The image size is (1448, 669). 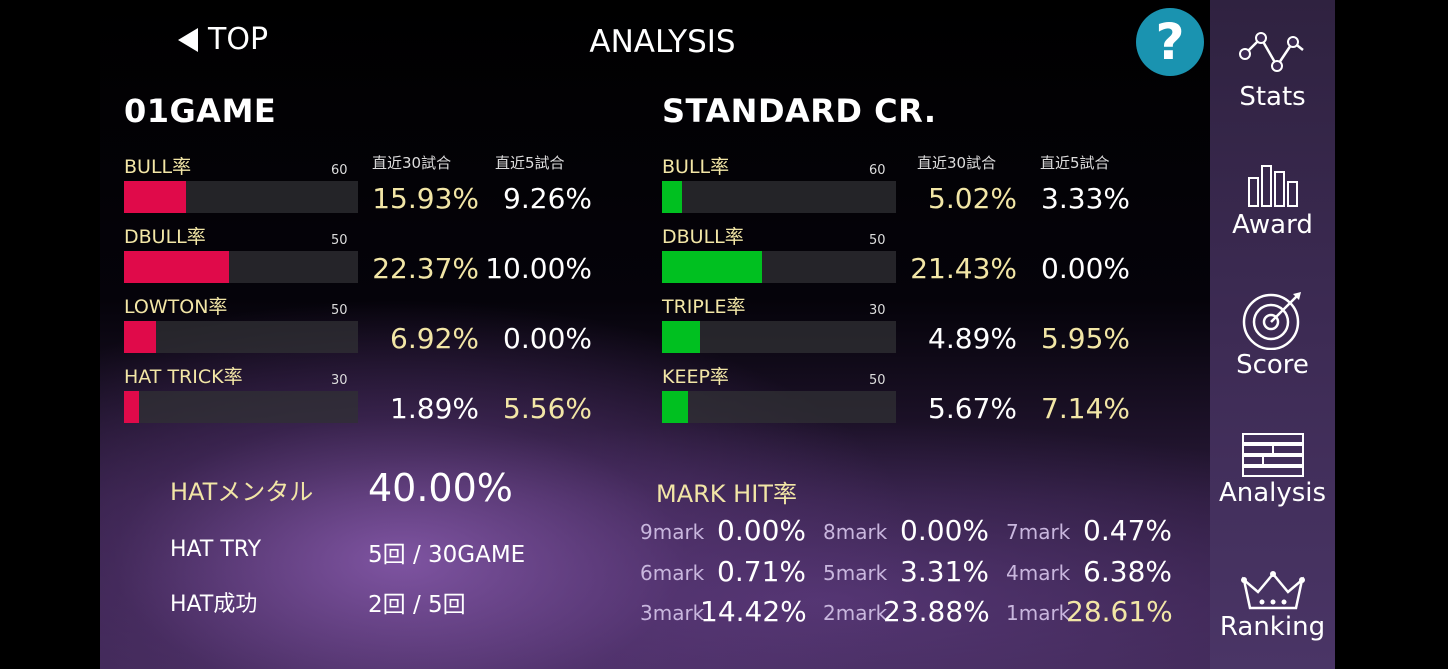 I want to click on game01-stat-recent5: 0.00%, so click(x=547, y=338).